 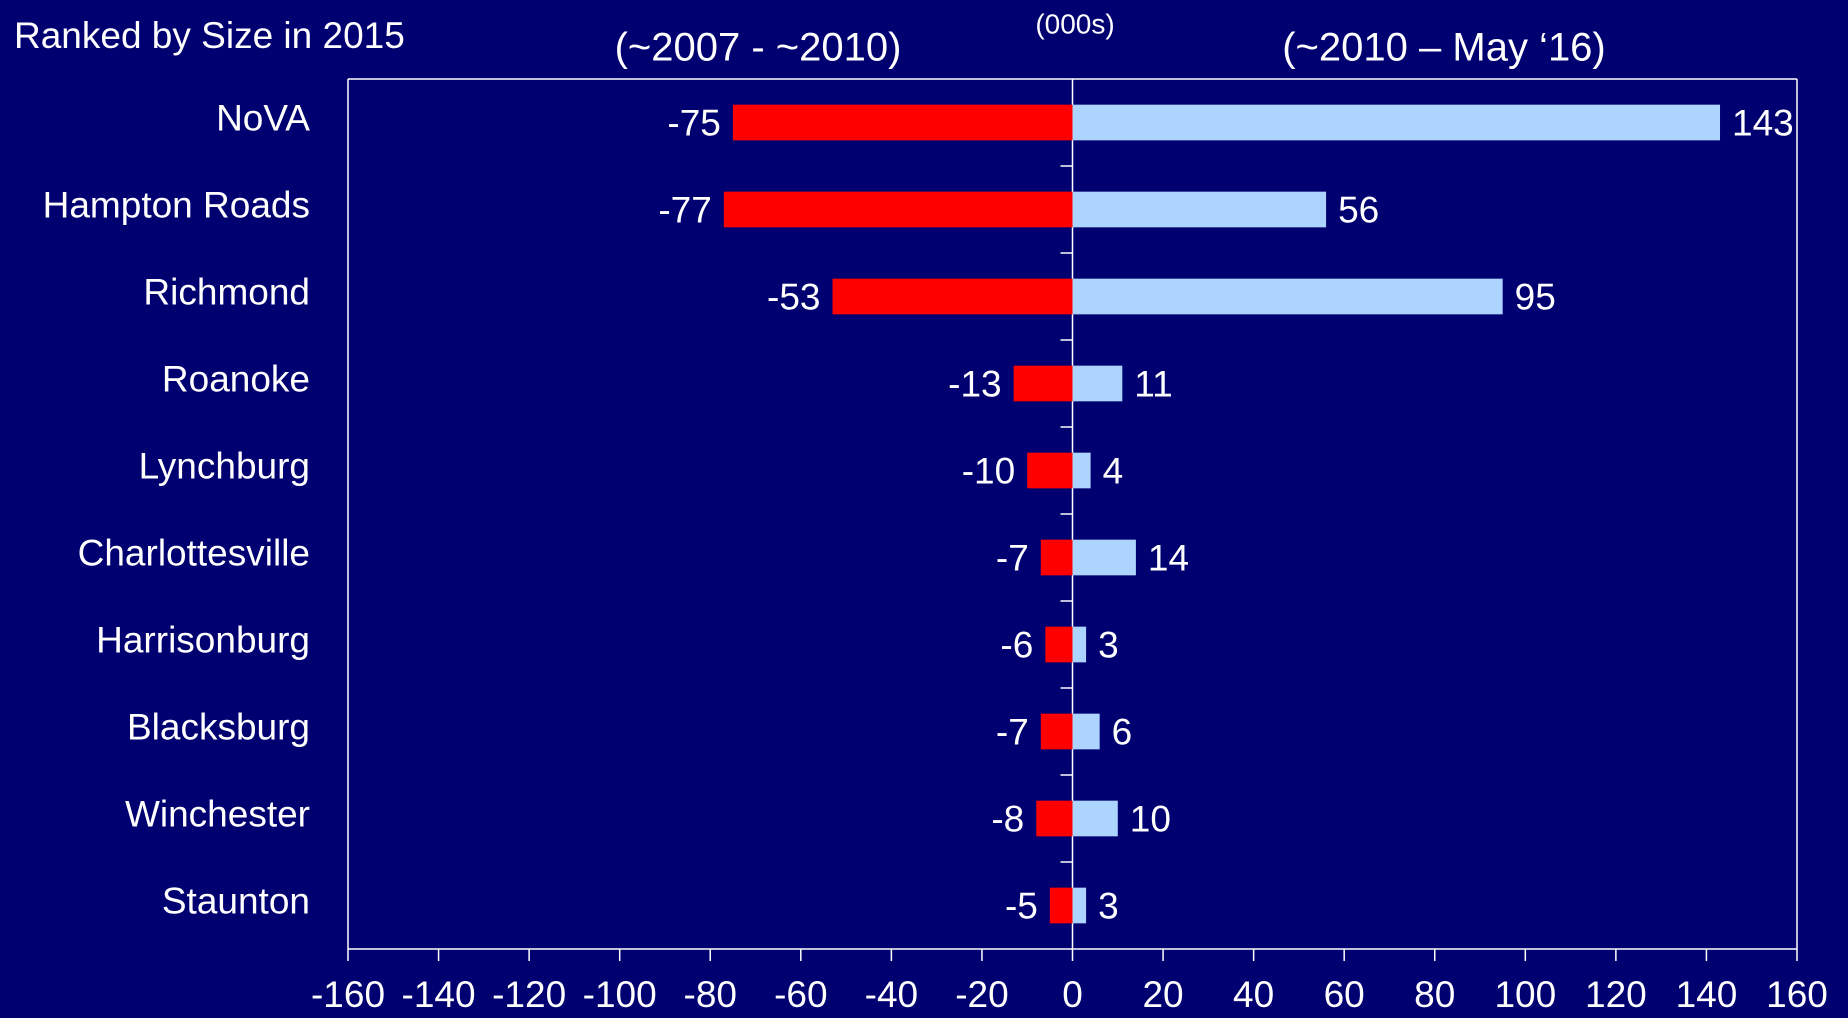 What do you see at coordinates (1074, 23) in the screenshot?
I see `unit-label: (000s)` at bounding box center [1074, 23].